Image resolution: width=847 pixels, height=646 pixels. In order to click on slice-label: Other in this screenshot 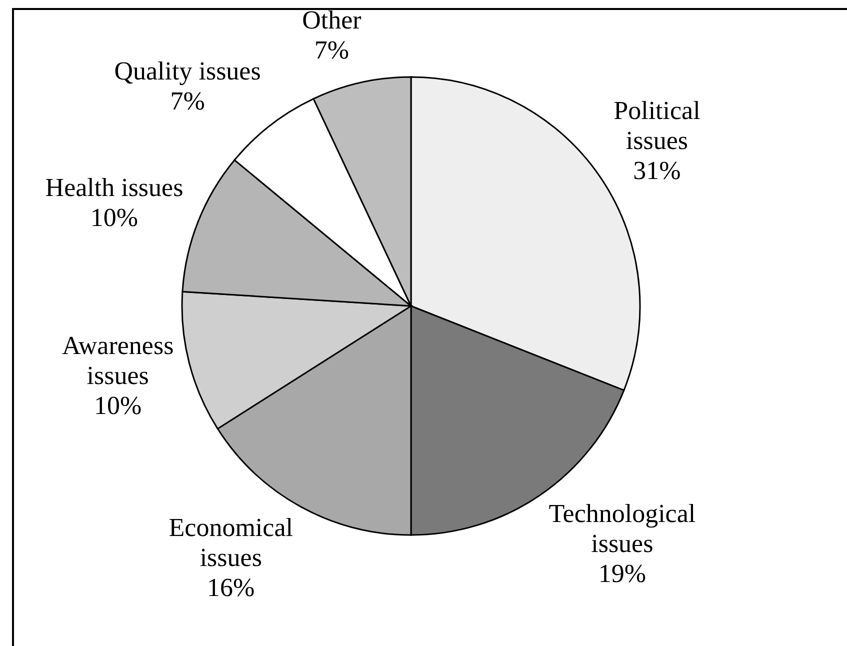, I will do `click(332, 20)`.